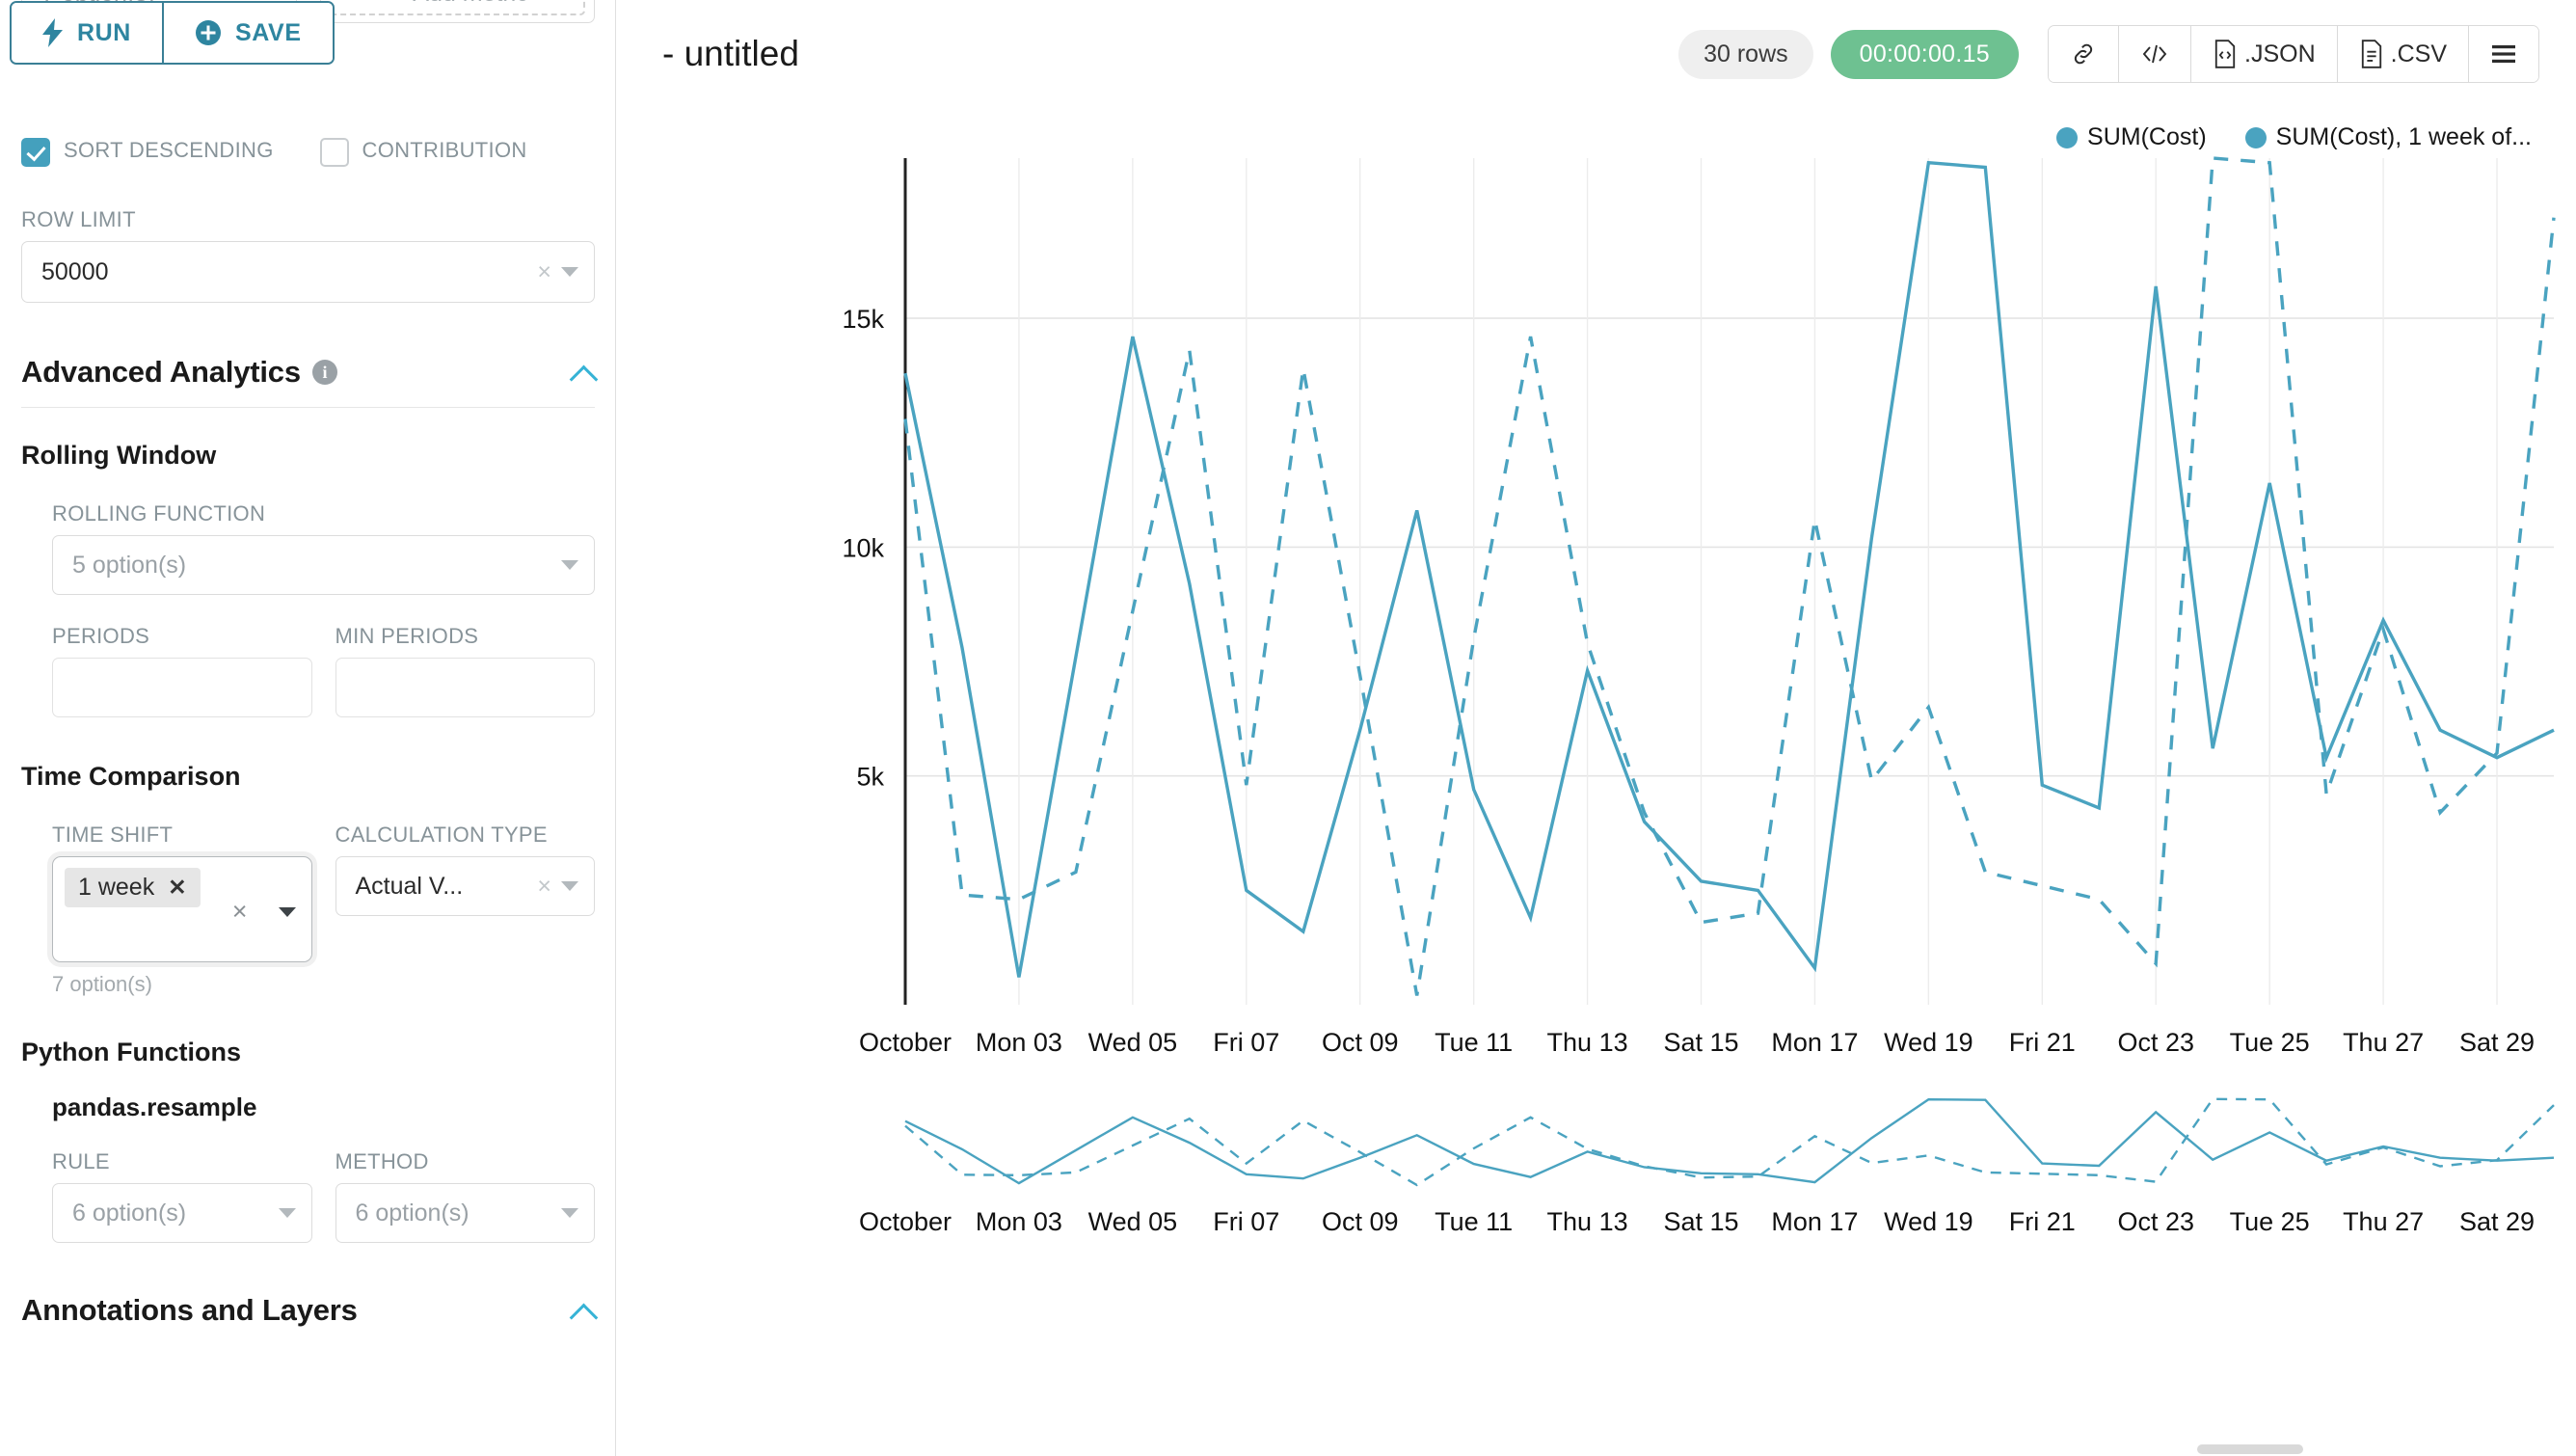 The image size is (2576, 1456). Describe the element at coordinates (465, 1213) in the screenshot. I see `method-select: 6 option(s)` at that location.